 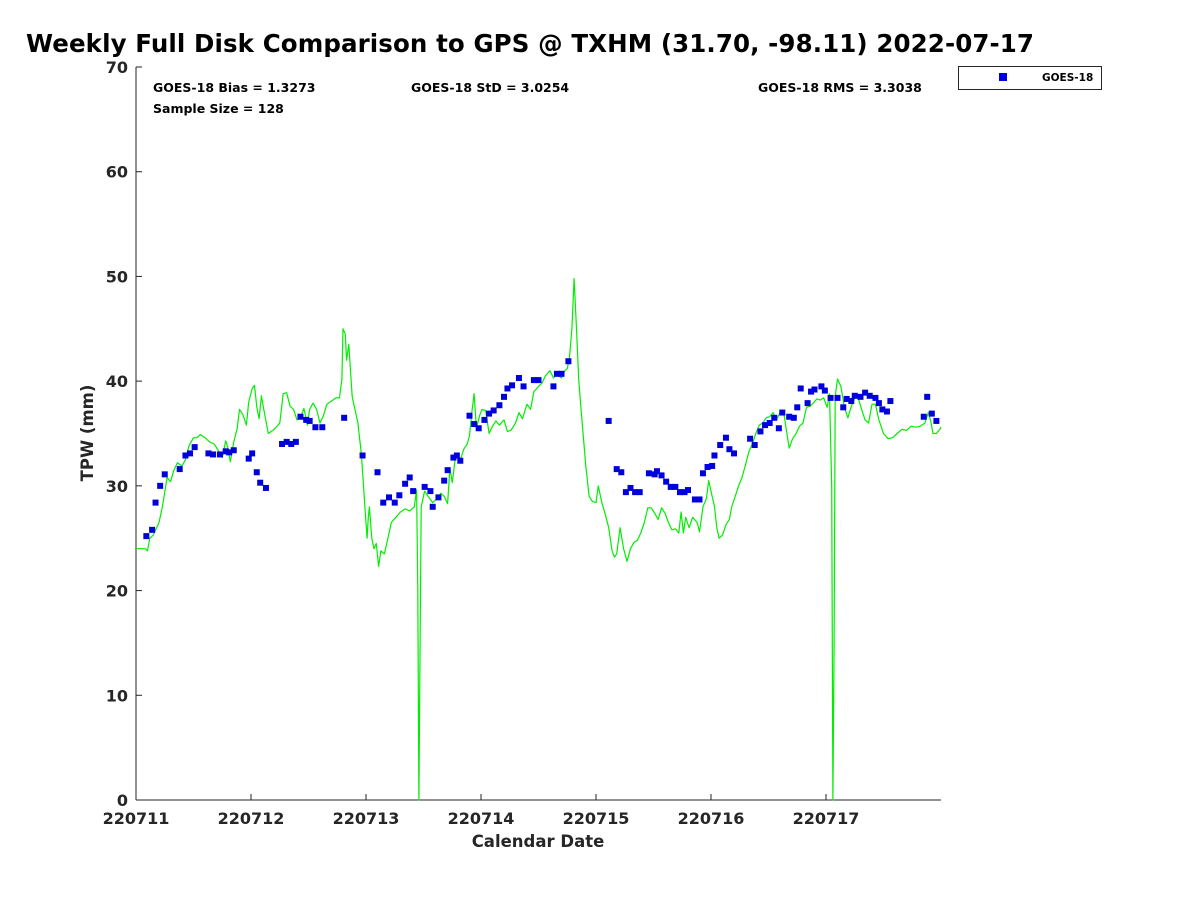 What do you see at coordinates (218, 108) in the screenshot?
I see `sample-size-stat: Sample Size = 128` at bounding box center [218, 108].